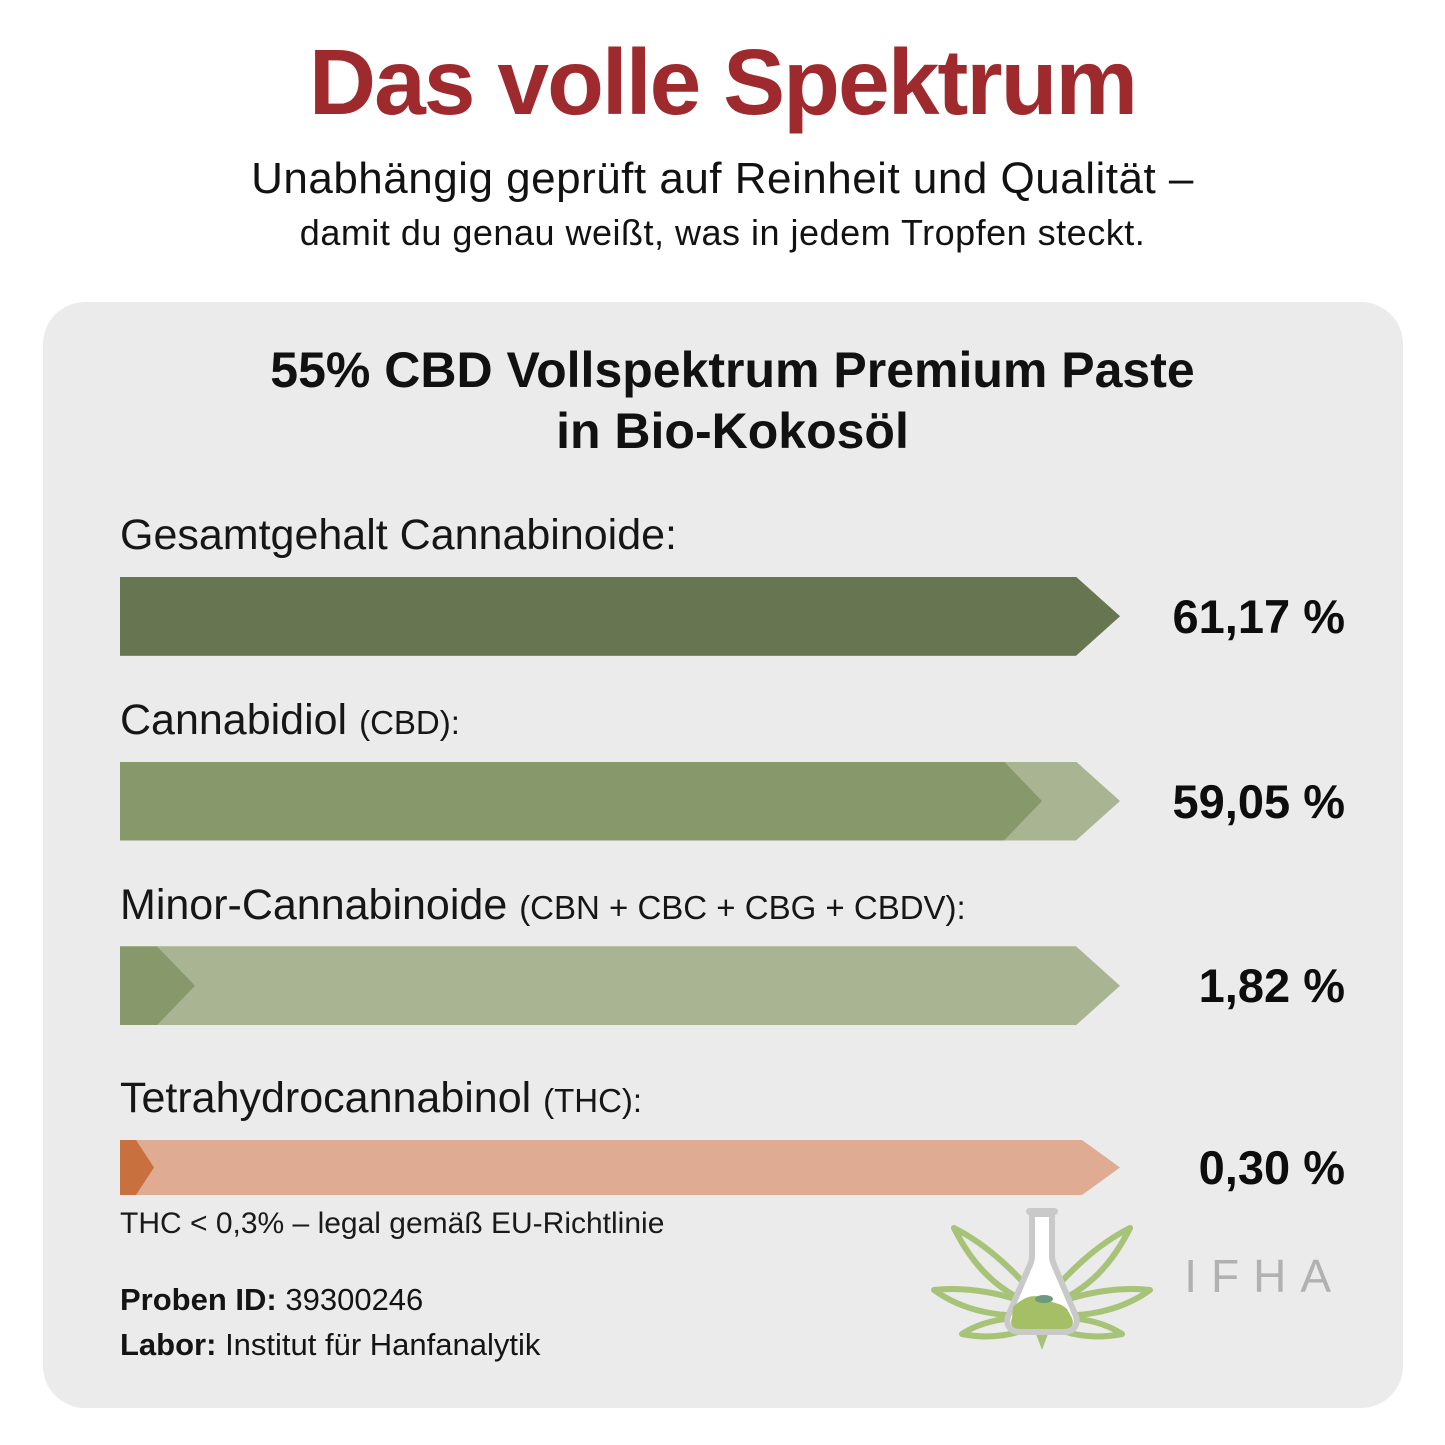 The height and width of the screenshot is (1445, 1445). I want to click on thc-legal-note: THC < 0,3% – legal gemäß EU-Richtlinie, so click(392, 1223).